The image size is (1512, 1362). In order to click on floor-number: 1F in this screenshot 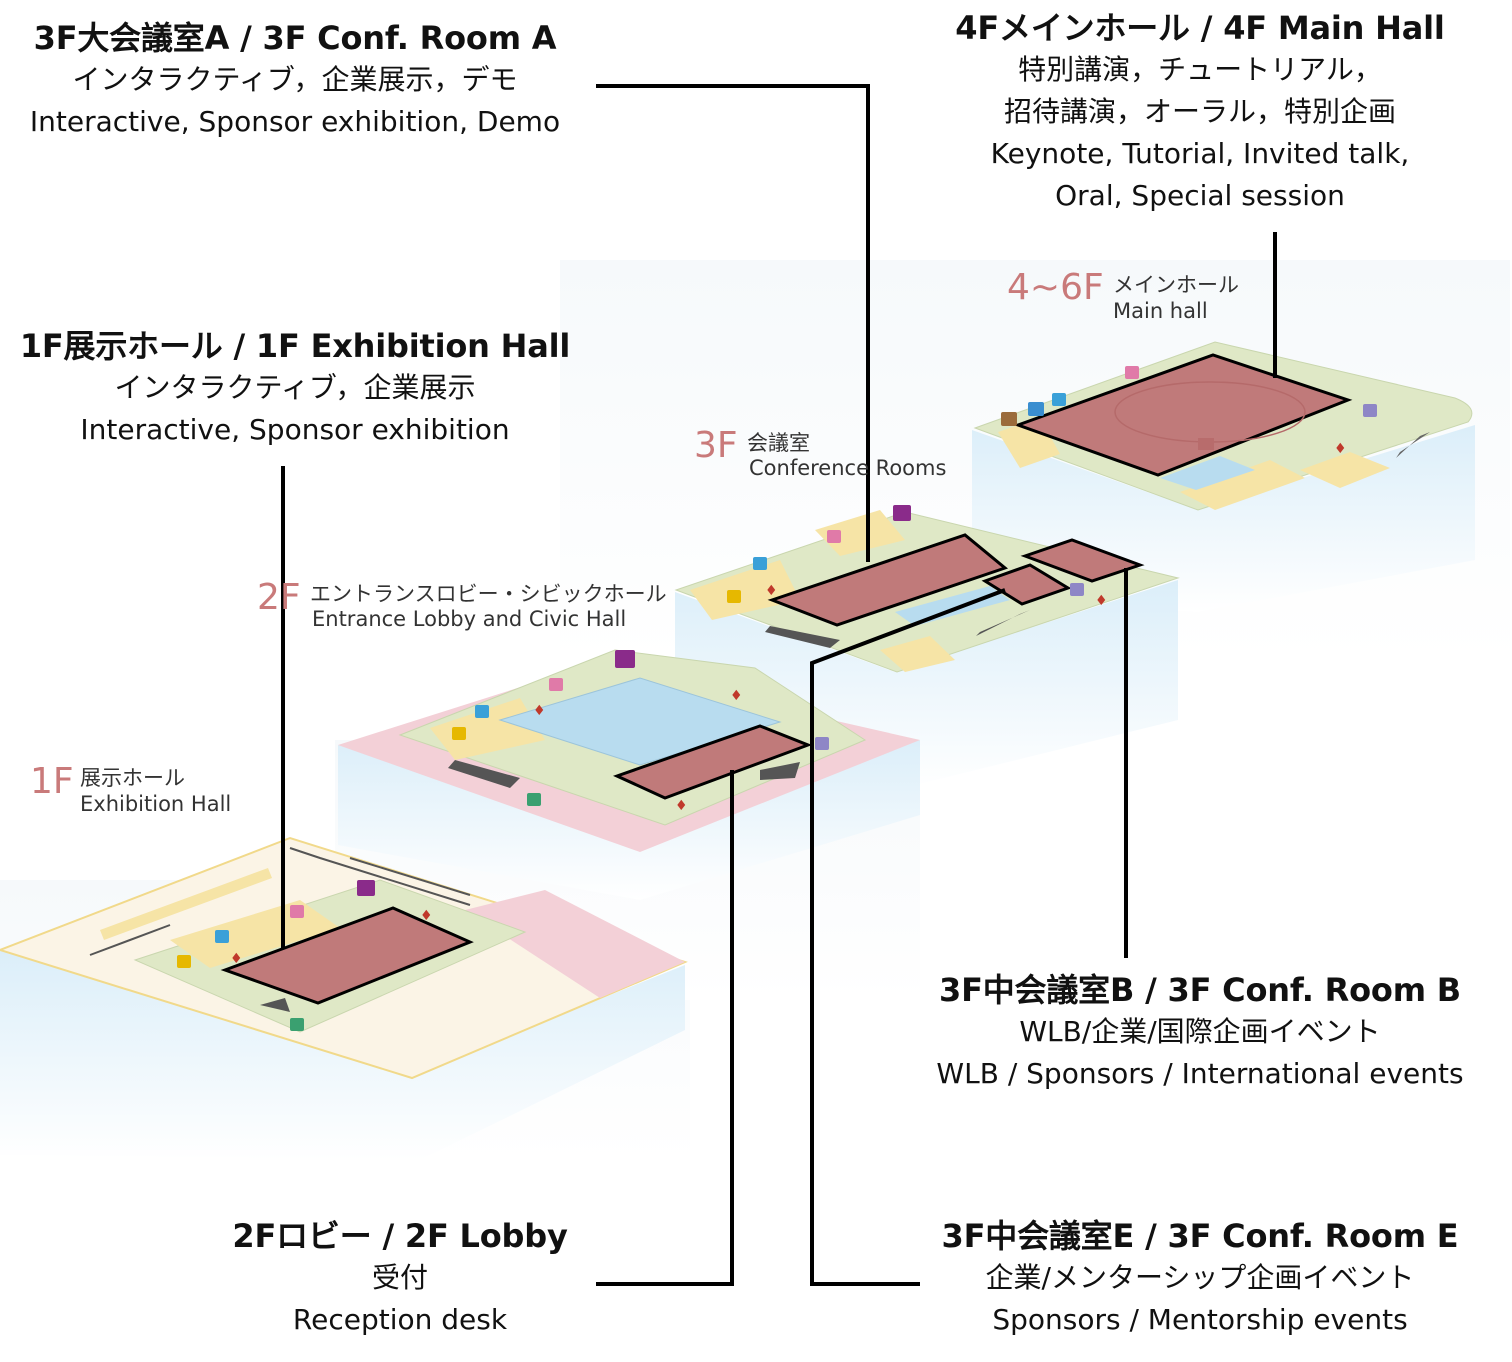, I will do `click(52, 781)`.